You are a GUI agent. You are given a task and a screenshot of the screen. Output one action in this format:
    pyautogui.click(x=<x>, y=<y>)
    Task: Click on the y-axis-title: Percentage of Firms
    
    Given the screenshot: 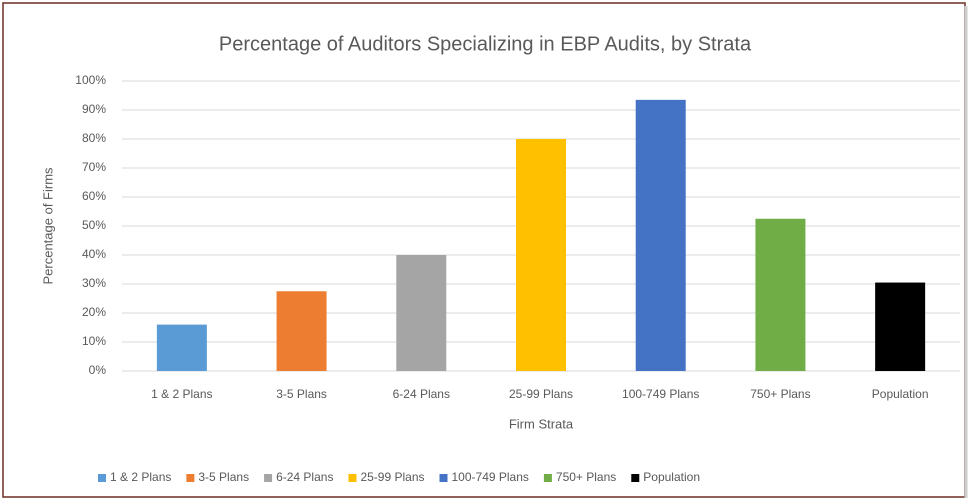 What is the action you would take?
    pyautogui.click(x=47, y=226)
    